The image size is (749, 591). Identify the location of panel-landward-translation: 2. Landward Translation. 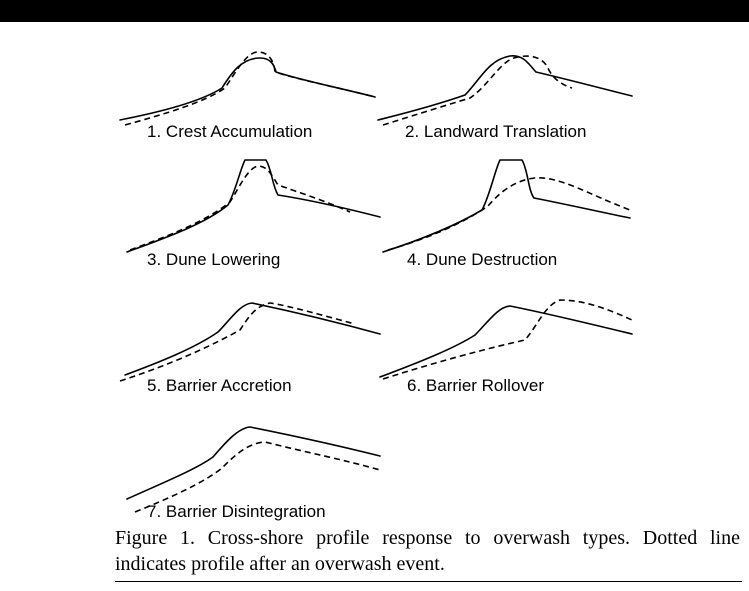
(505, 98).